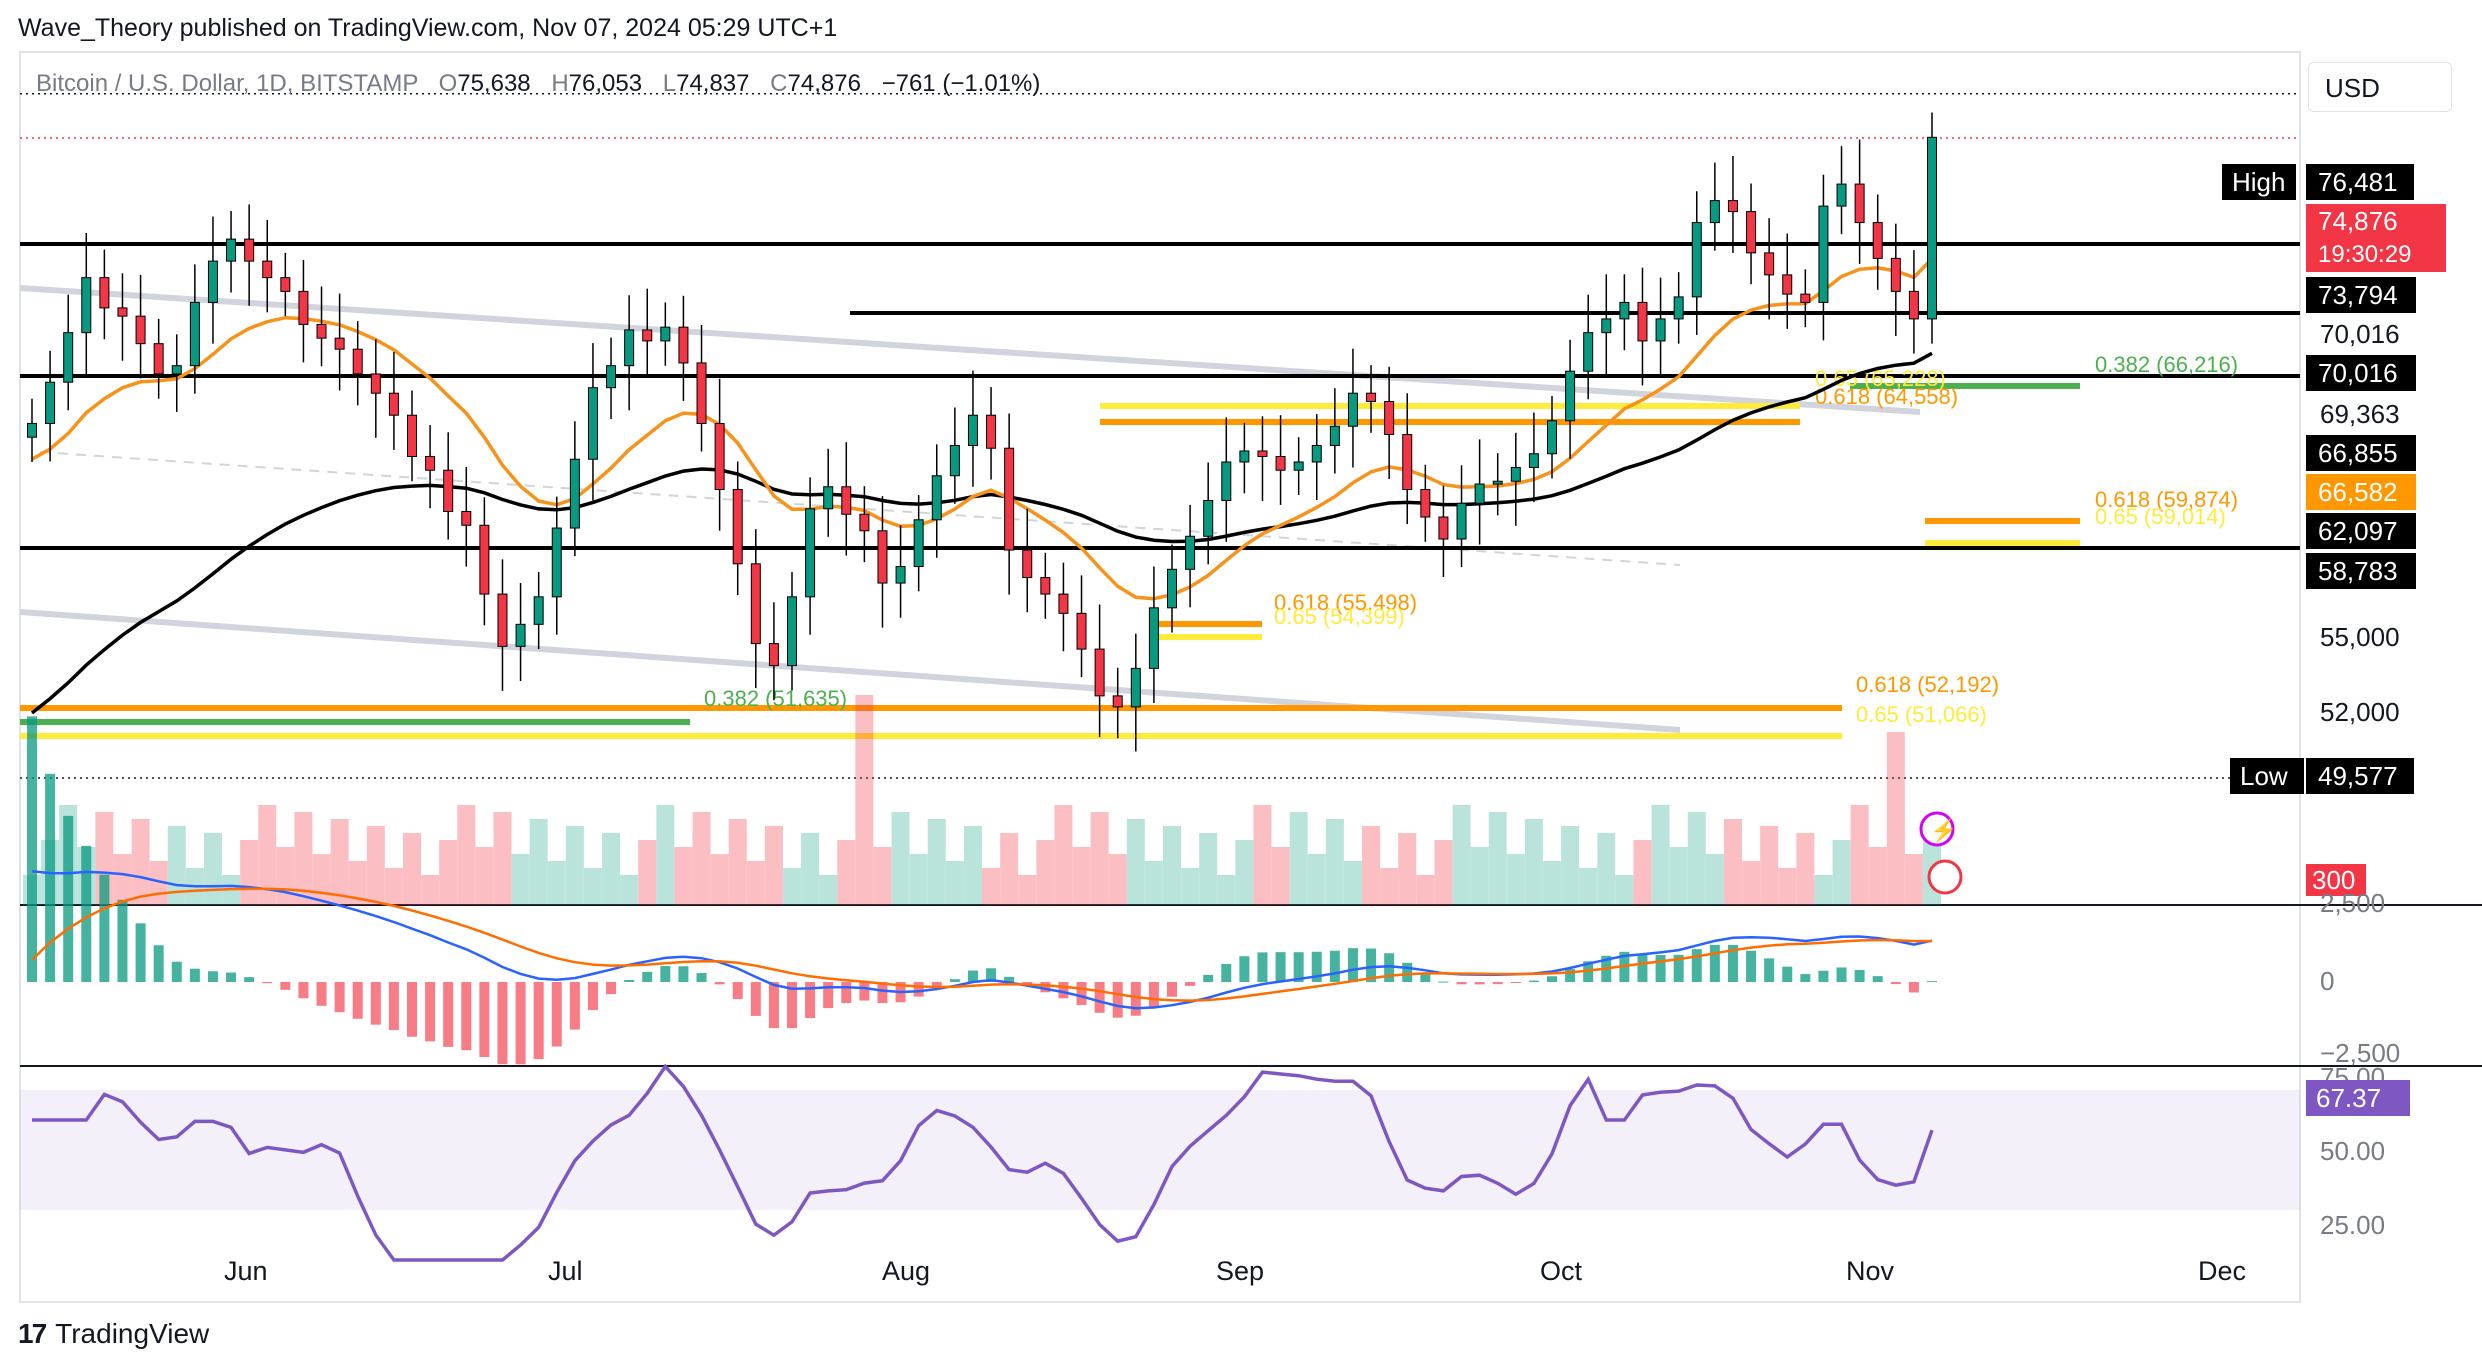 This screenshot has height=1372, width=2482. I want to click on lightning-icon, so click(1937, 829).